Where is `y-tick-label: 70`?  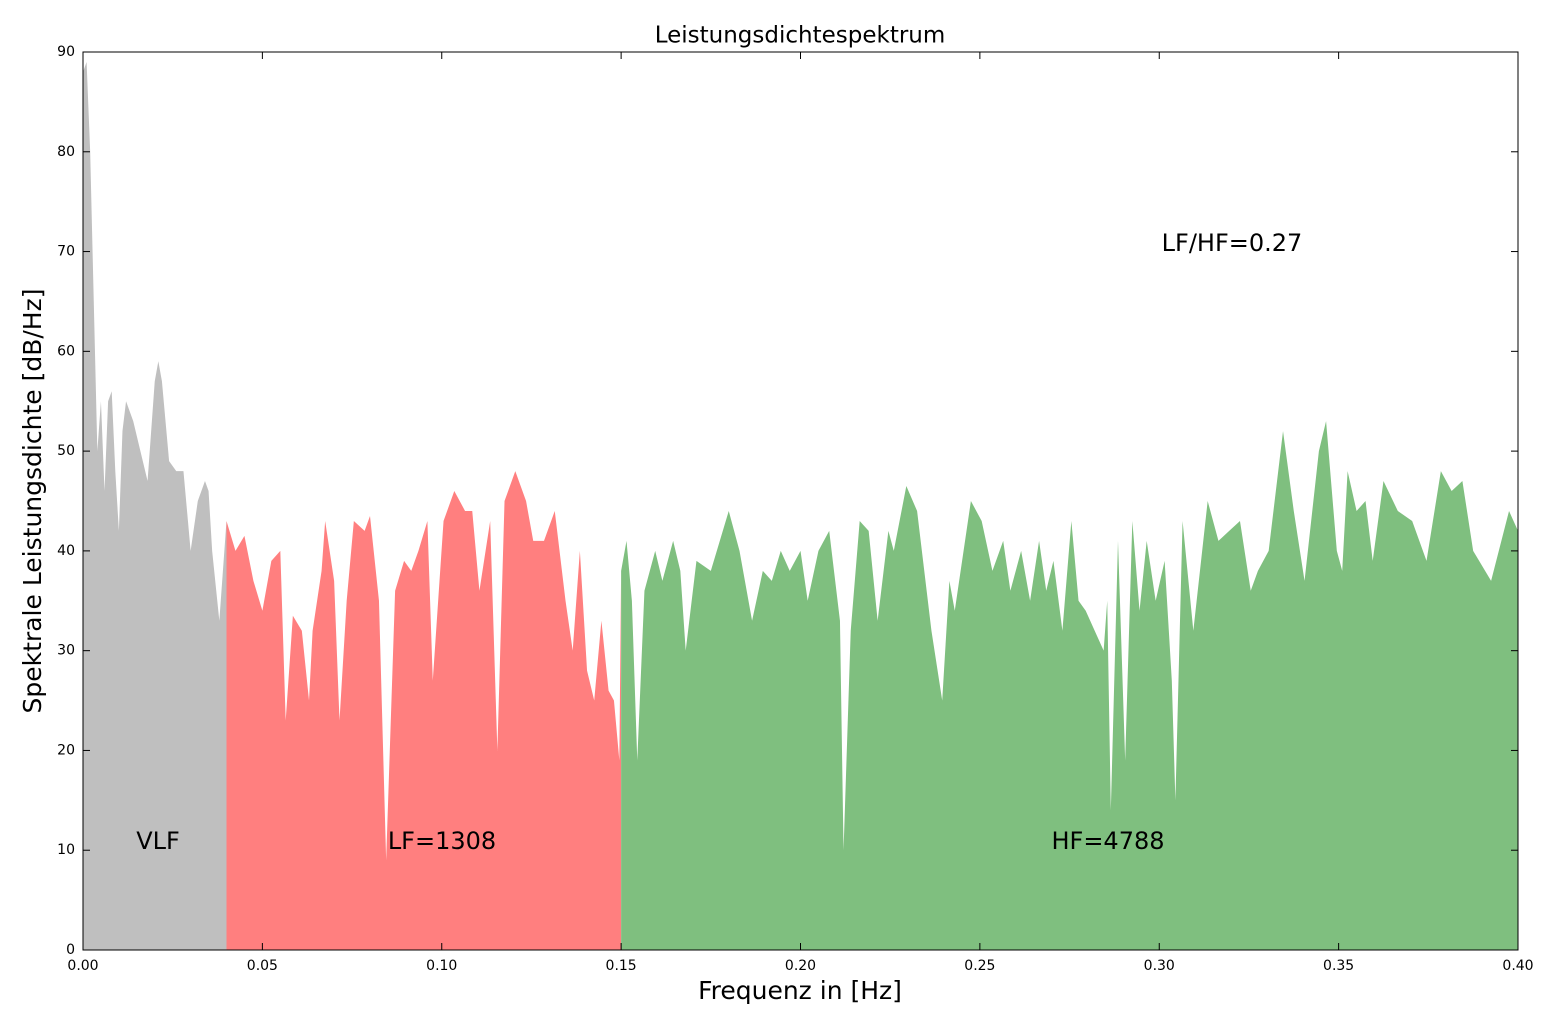
y-tick-label: 70 is located at coordinates (66, 252).